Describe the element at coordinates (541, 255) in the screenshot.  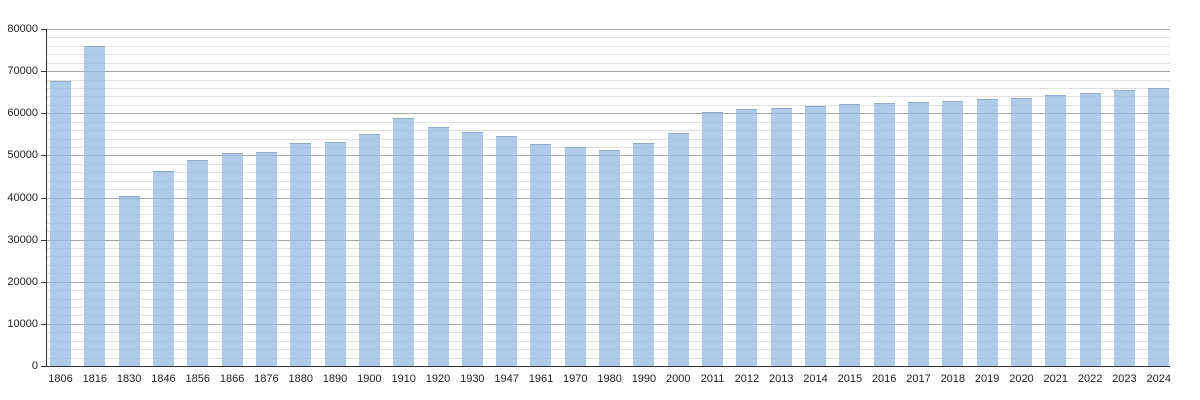
I see `bar-1961` at that location.